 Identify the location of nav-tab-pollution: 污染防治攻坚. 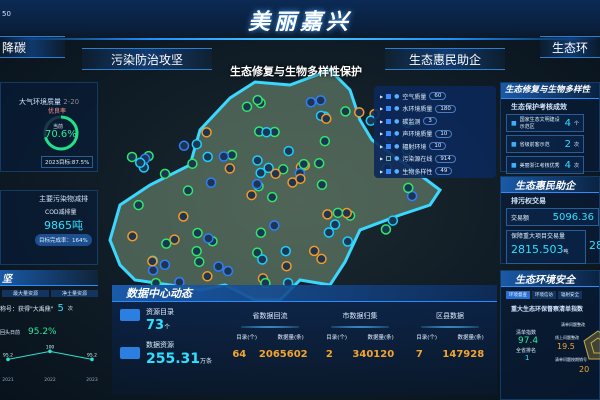
(147, 59).